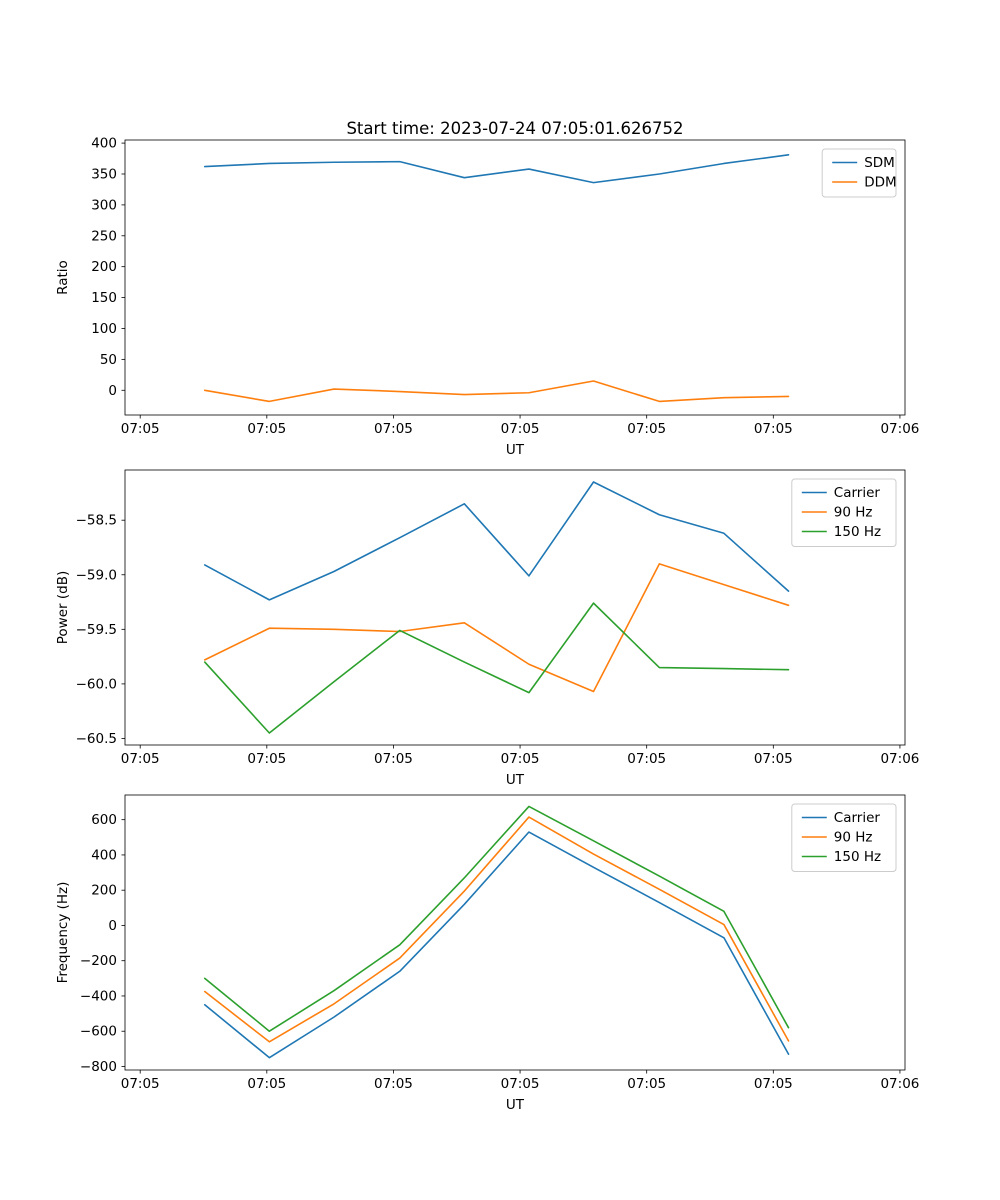 The width and height of the screenshot is (1000, 1200). I want to click on y-tick-label: 50, so click(108, 360).